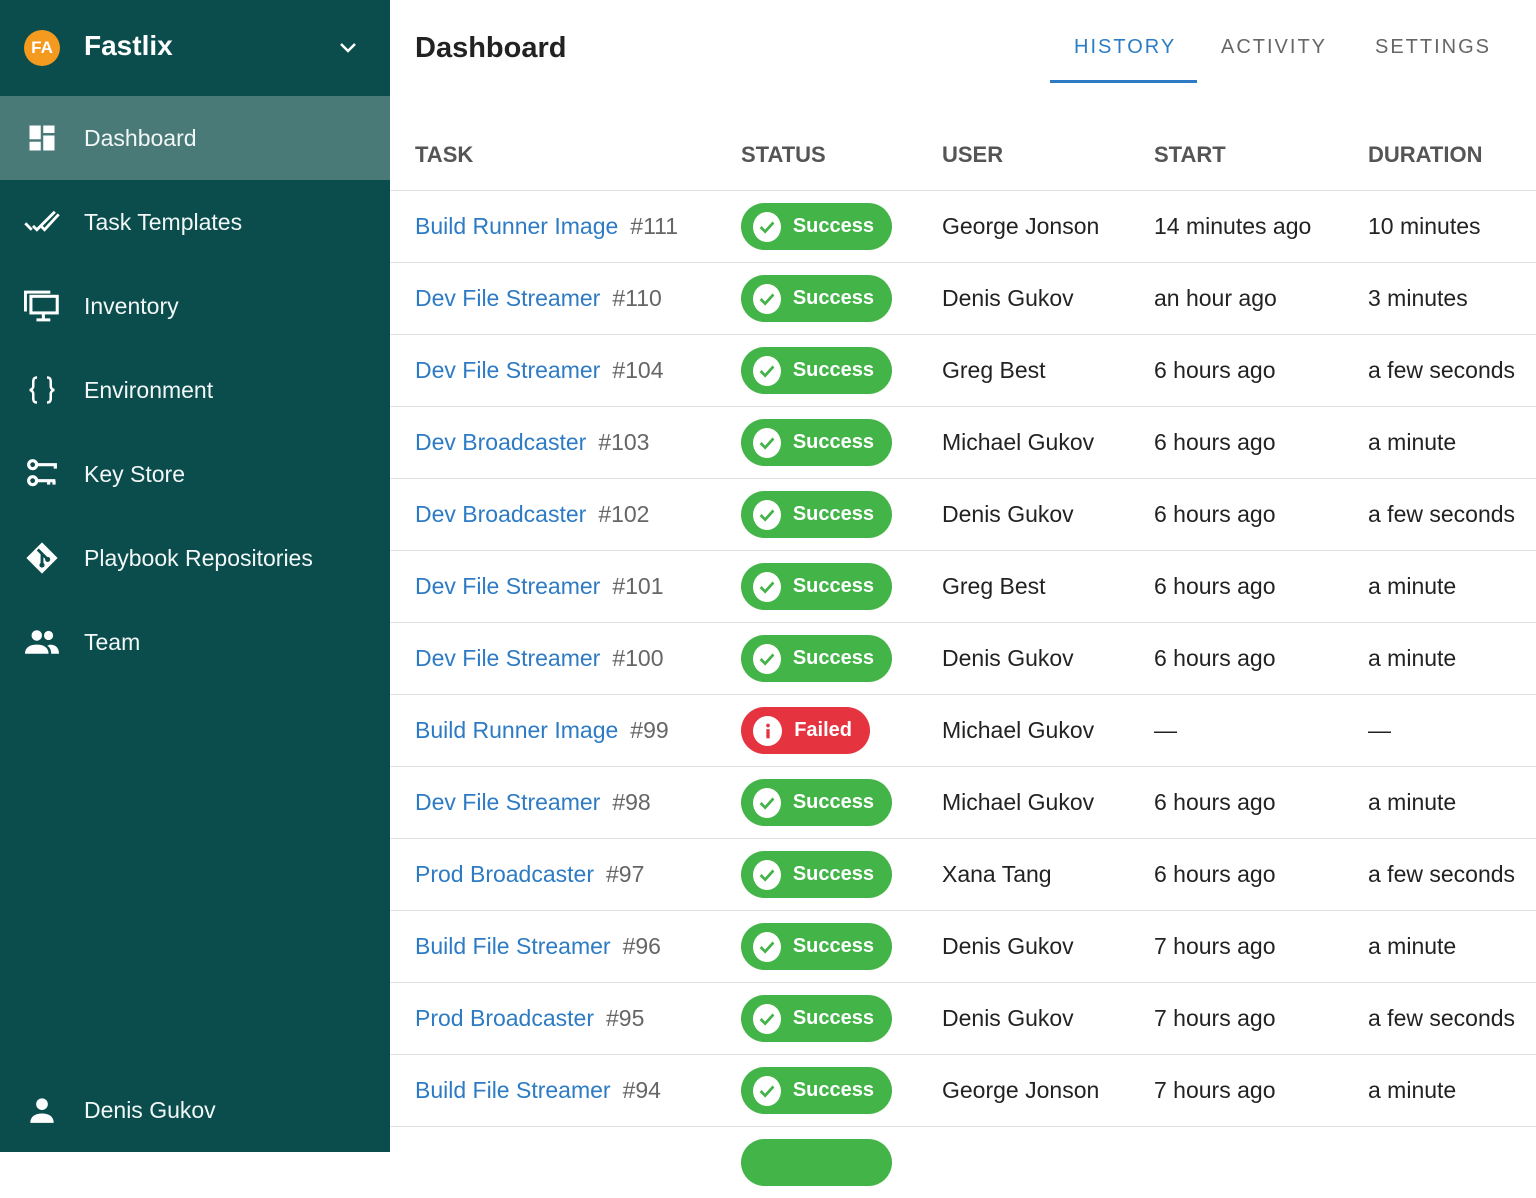 The image size is (1536, 1198). What do you see at coordinates (783, 154) in the screenshot?
I see `column-header-status: STATUS` at bounding box center [783, 154].